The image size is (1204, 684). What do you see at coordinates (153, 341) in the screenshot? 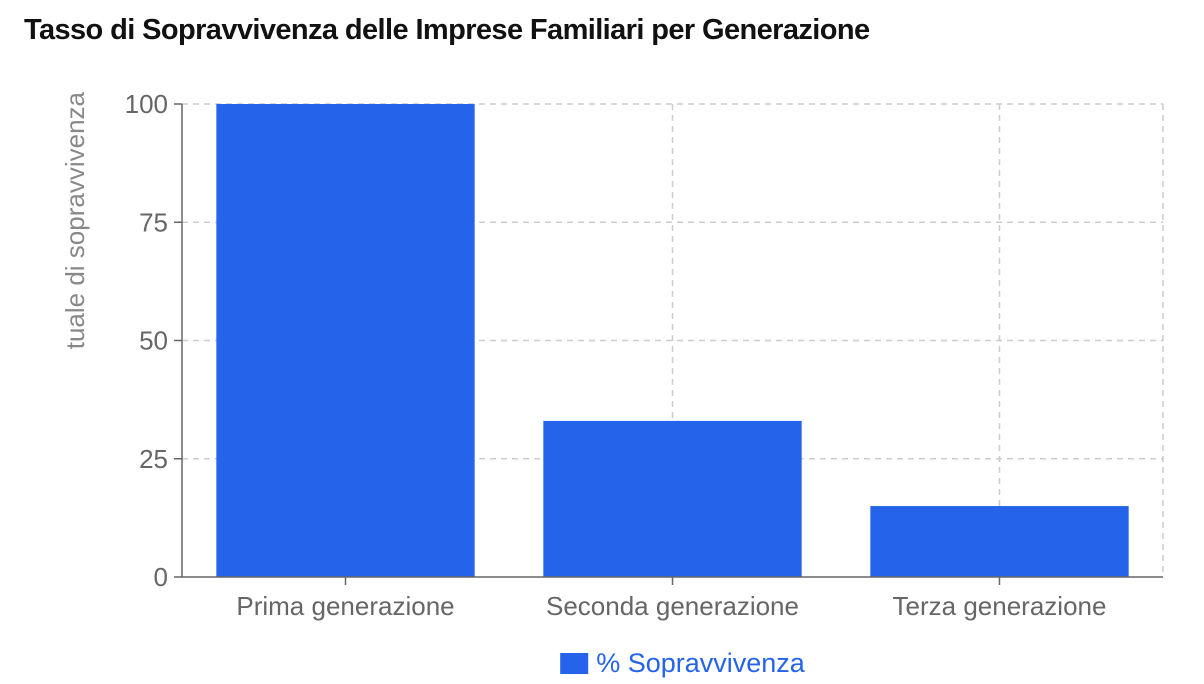
I see `y-tick-label: 50` at bounding box center [153, 341].